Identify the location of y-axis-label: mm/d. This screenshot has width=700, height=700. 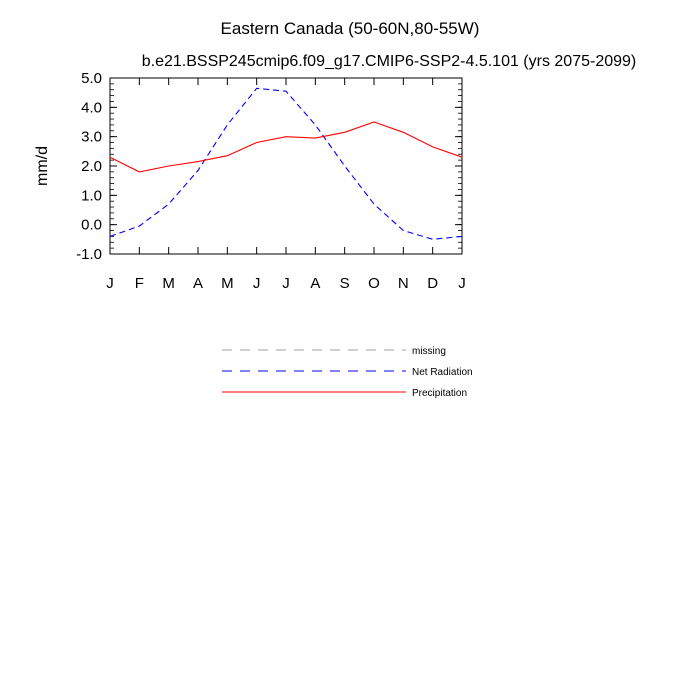
(42, 166).